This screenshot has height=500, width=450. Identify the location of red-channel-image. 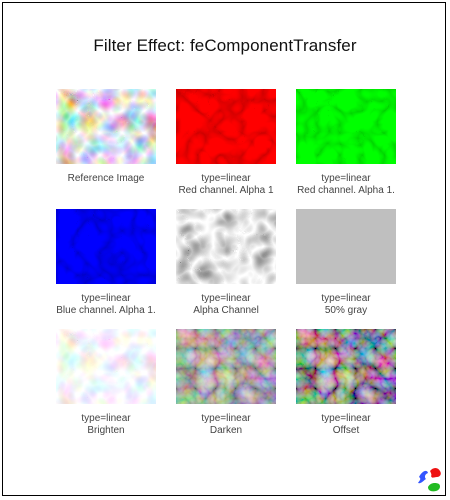
(226, 126).